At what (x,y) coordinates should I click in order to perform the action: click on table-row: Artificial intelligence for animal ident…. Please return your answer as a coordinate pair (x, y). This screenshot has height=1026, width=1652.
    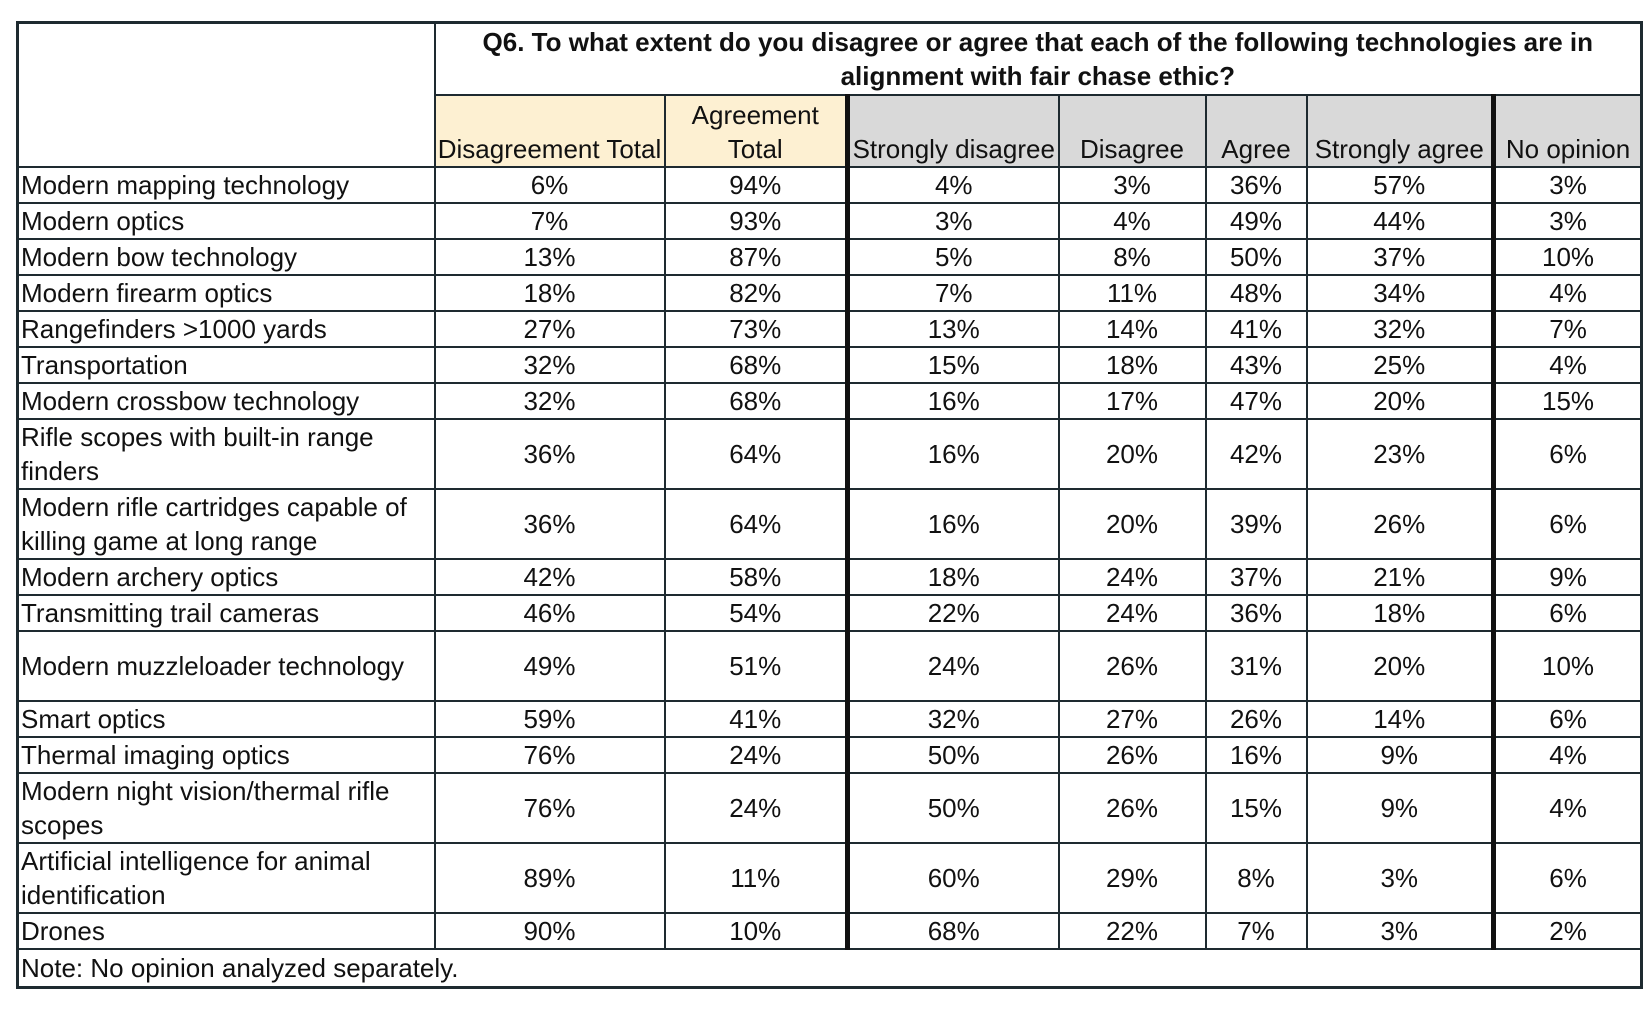
    Looking at the image, I should click on (829, 878).